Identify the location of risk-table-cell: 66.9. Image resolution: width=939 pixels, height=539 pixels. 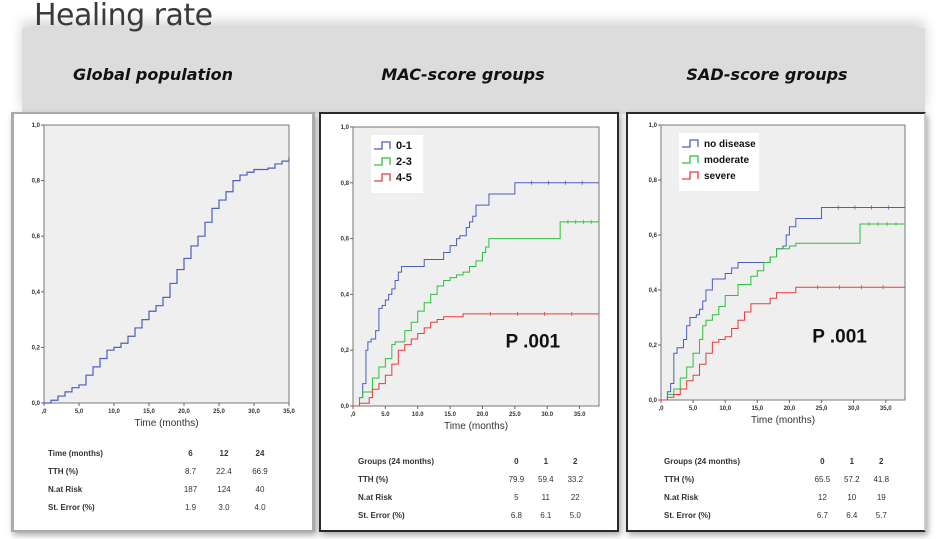
(260, 471).